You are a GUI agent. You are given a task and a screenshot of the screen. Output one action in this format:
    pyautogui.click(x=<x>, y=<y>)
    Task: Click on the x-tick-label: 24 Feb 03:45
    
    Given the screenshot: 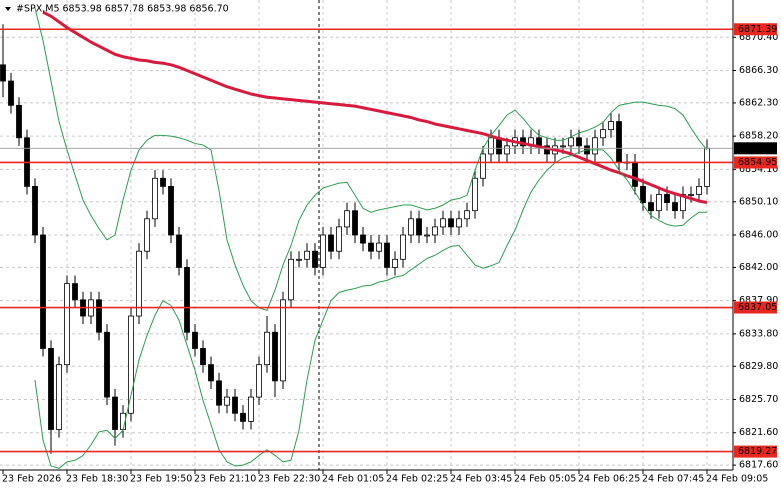 What is the action you would take?
    pyautogui.click(x=481, y=479)
    